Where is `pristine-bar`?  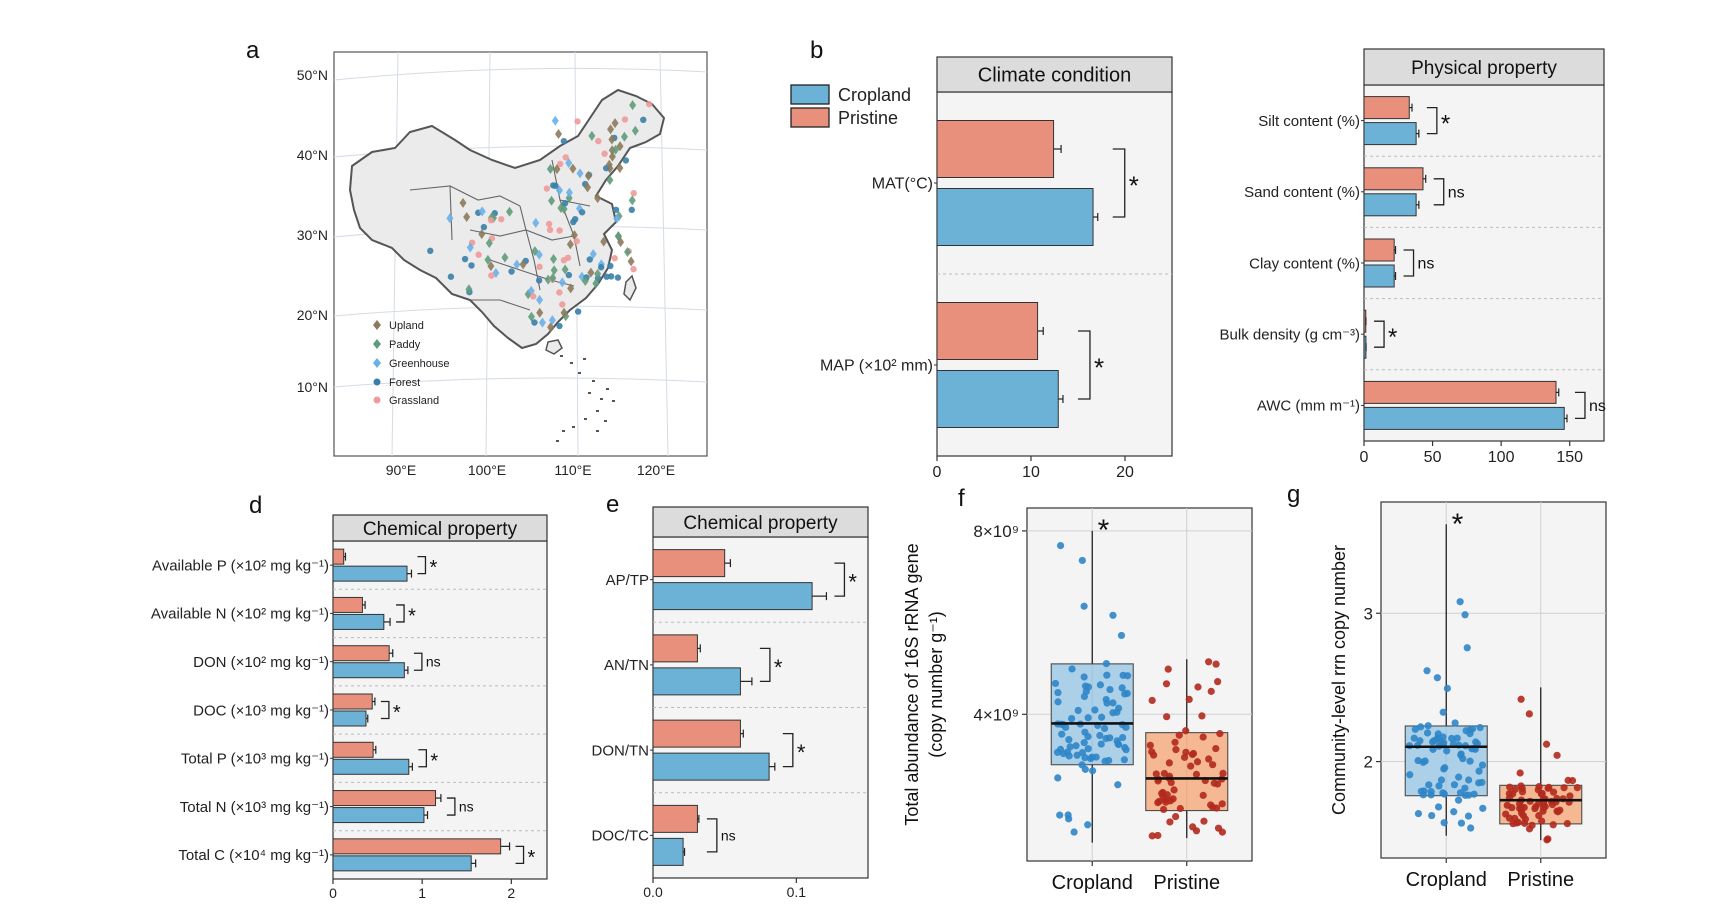 pristine-bar is located at coordinates (675, 818).